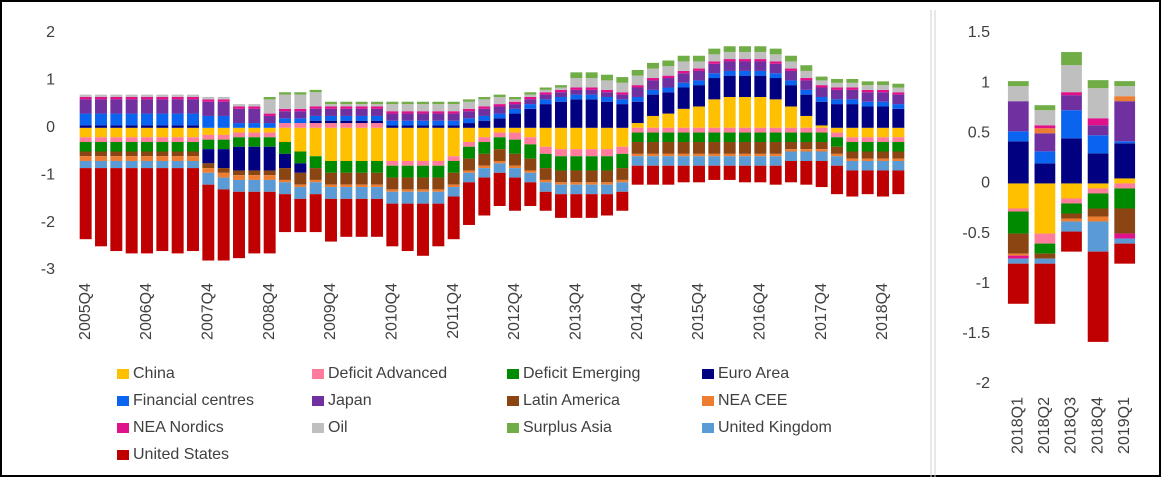  Describe the element at coordinates (513, 374) in the screenshot. I see `legend-swatch` at that location.